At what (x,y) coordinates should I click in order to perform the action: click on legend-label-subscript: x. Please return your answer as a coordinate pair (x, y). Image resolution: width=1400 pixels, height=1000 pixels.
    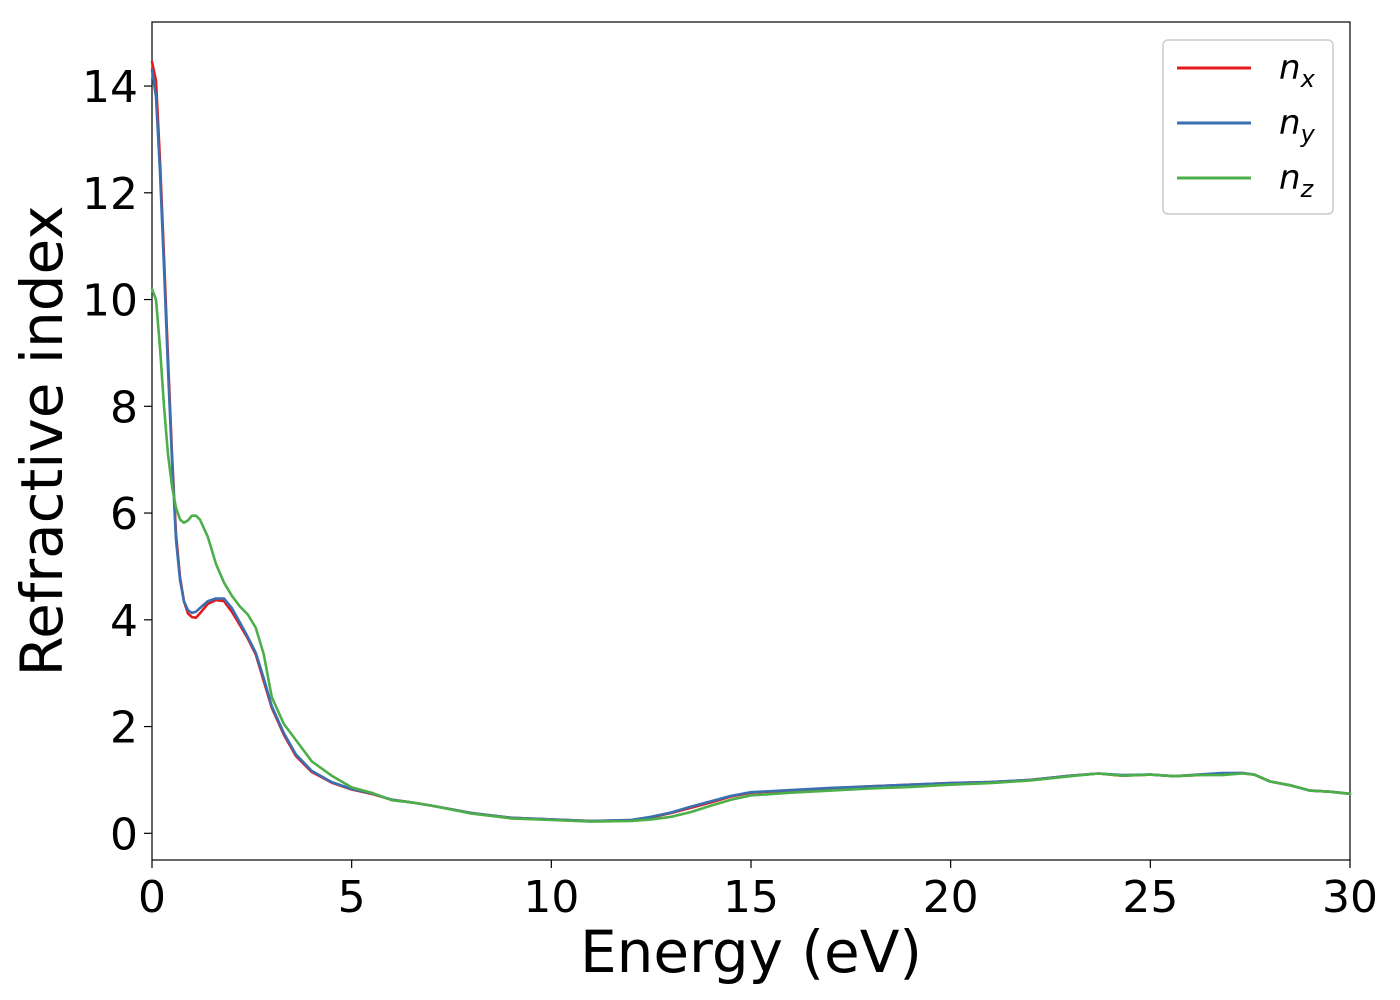
    Looking at the image, I should click on (1308, 79).